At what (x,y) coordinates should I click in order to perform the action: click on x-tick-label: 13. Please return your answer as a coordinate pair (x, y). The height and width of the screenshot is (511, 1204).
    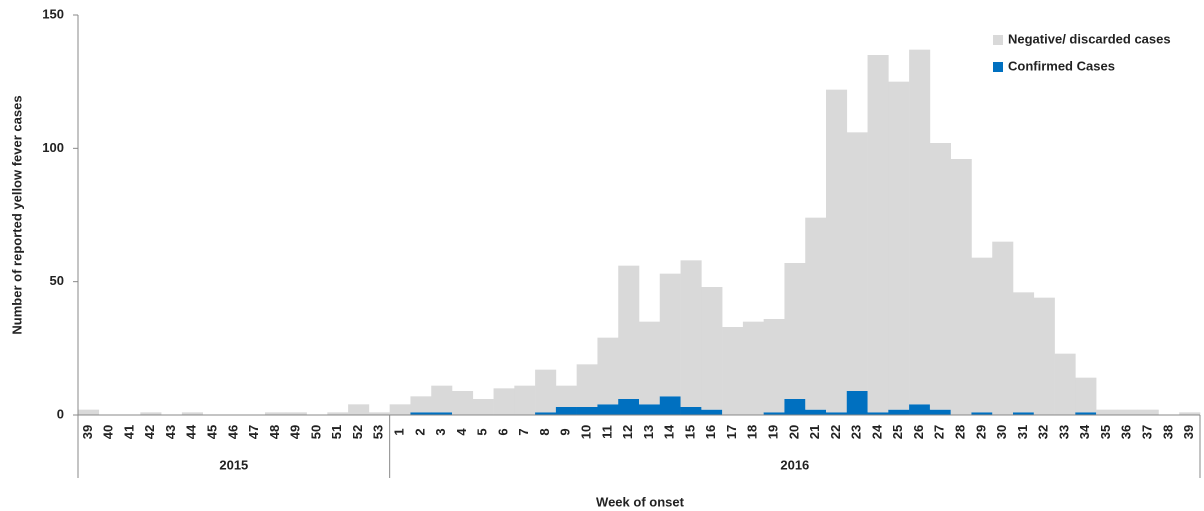
    Looking at the image, I should click on (648, 432).